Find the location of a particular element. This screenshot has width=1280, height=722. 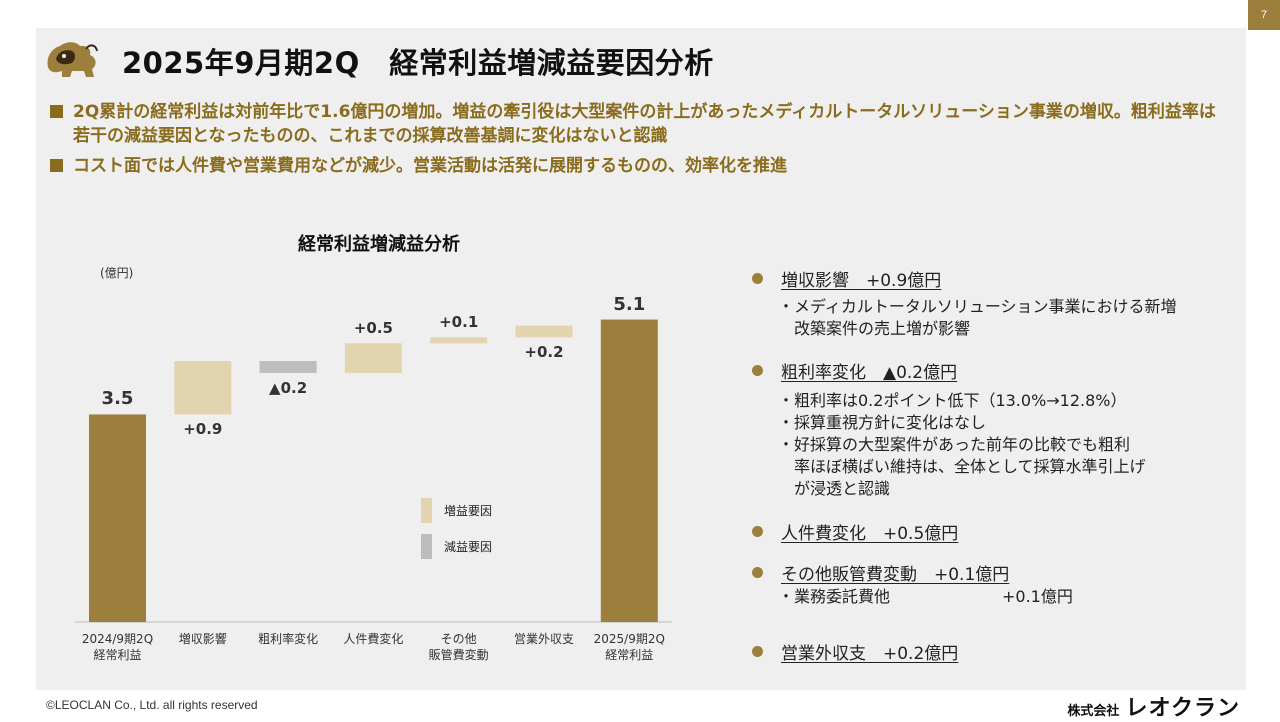

category-label: 2024/9期2Q 経常利益 is located at coordinates (117, 647).